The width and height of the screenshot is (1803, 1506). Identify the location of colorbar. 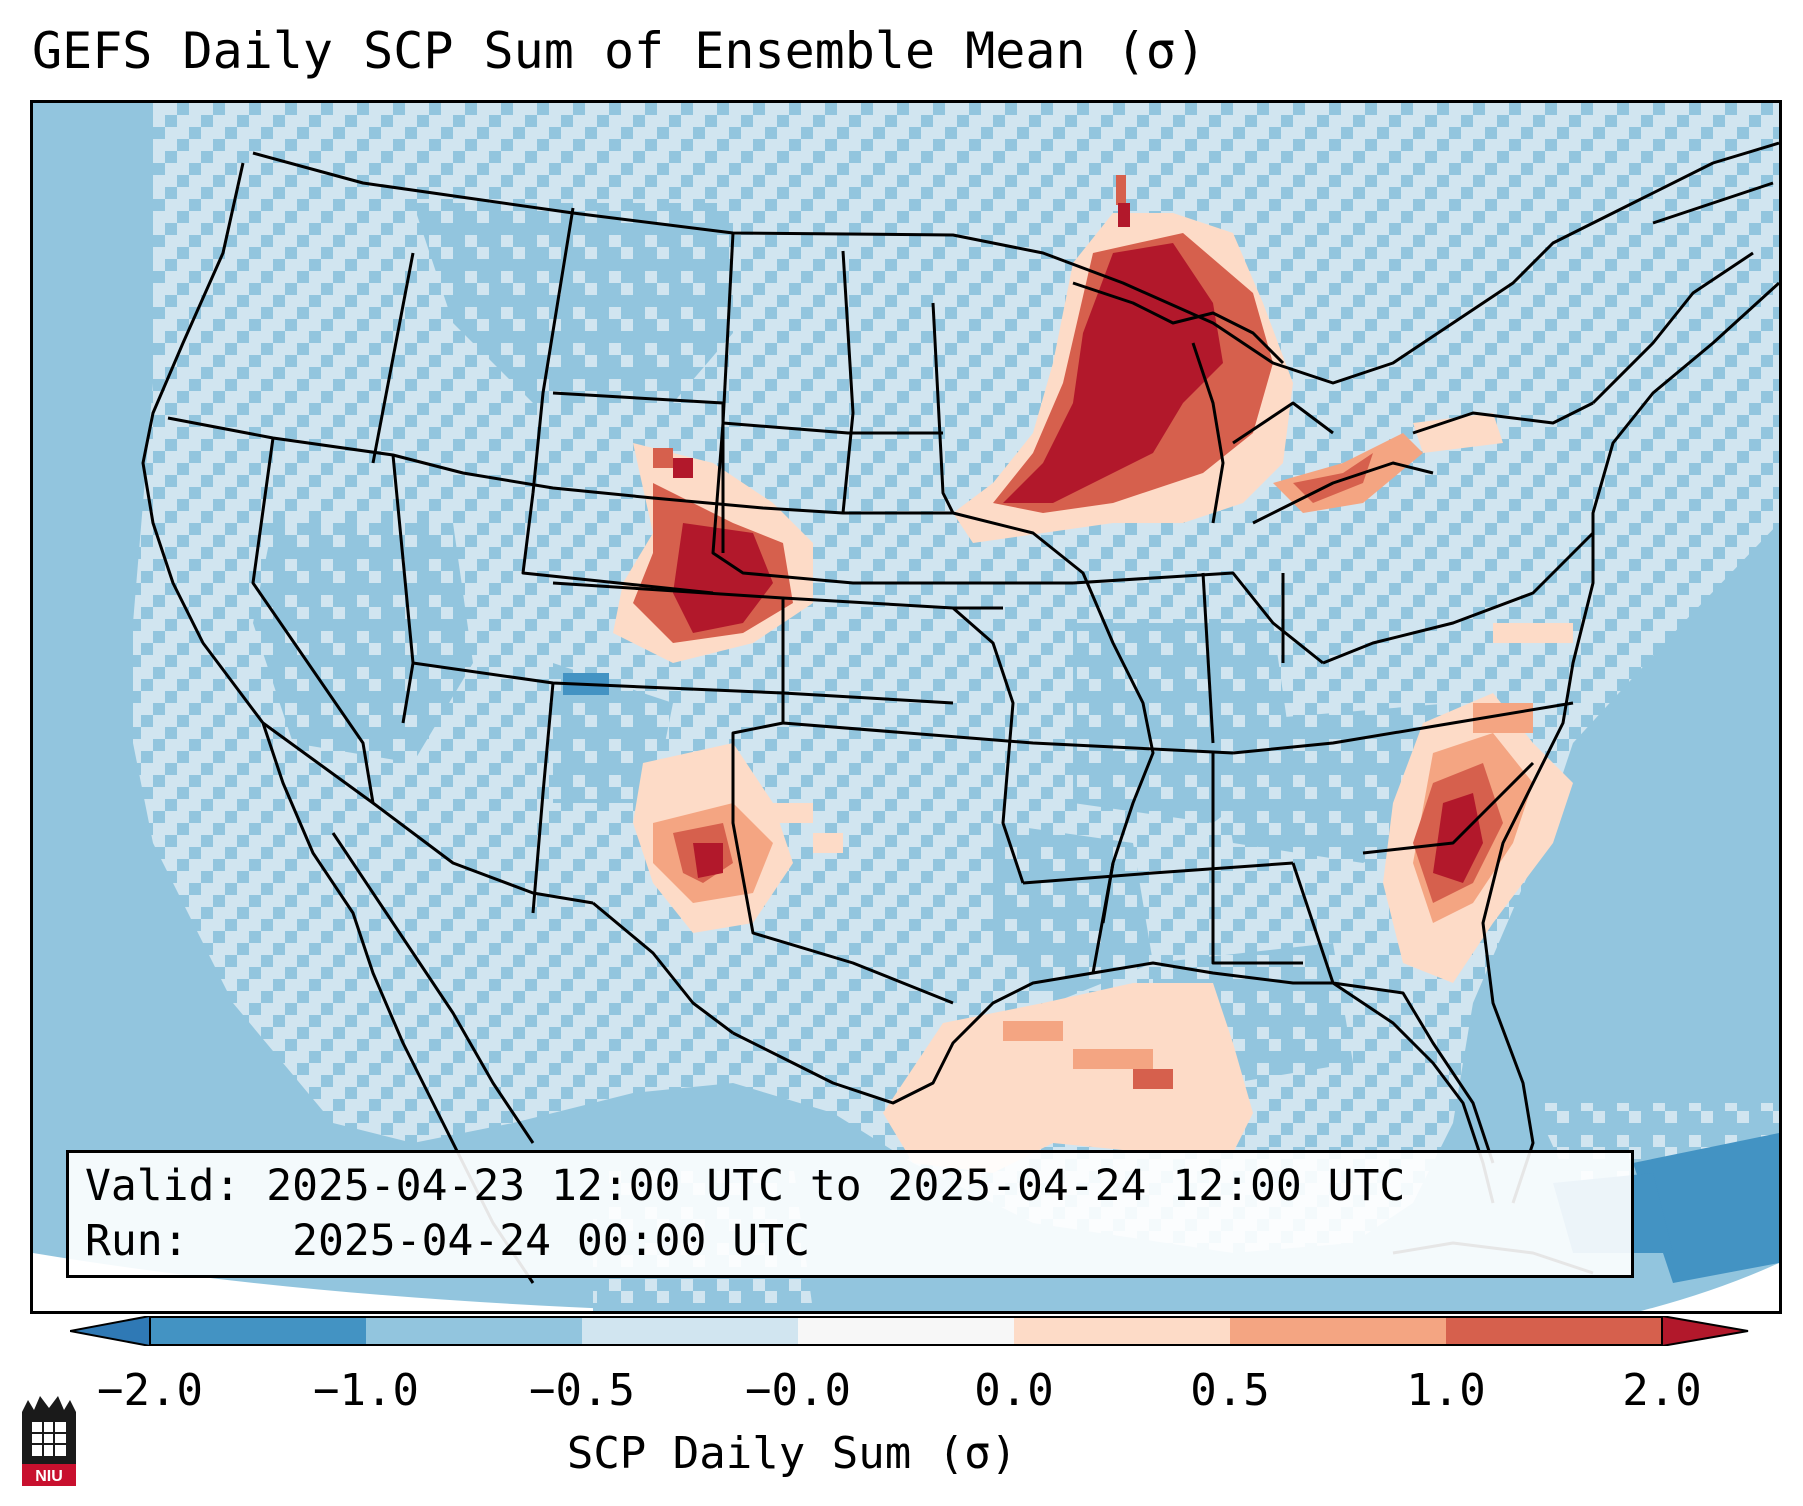
(909, 1331).